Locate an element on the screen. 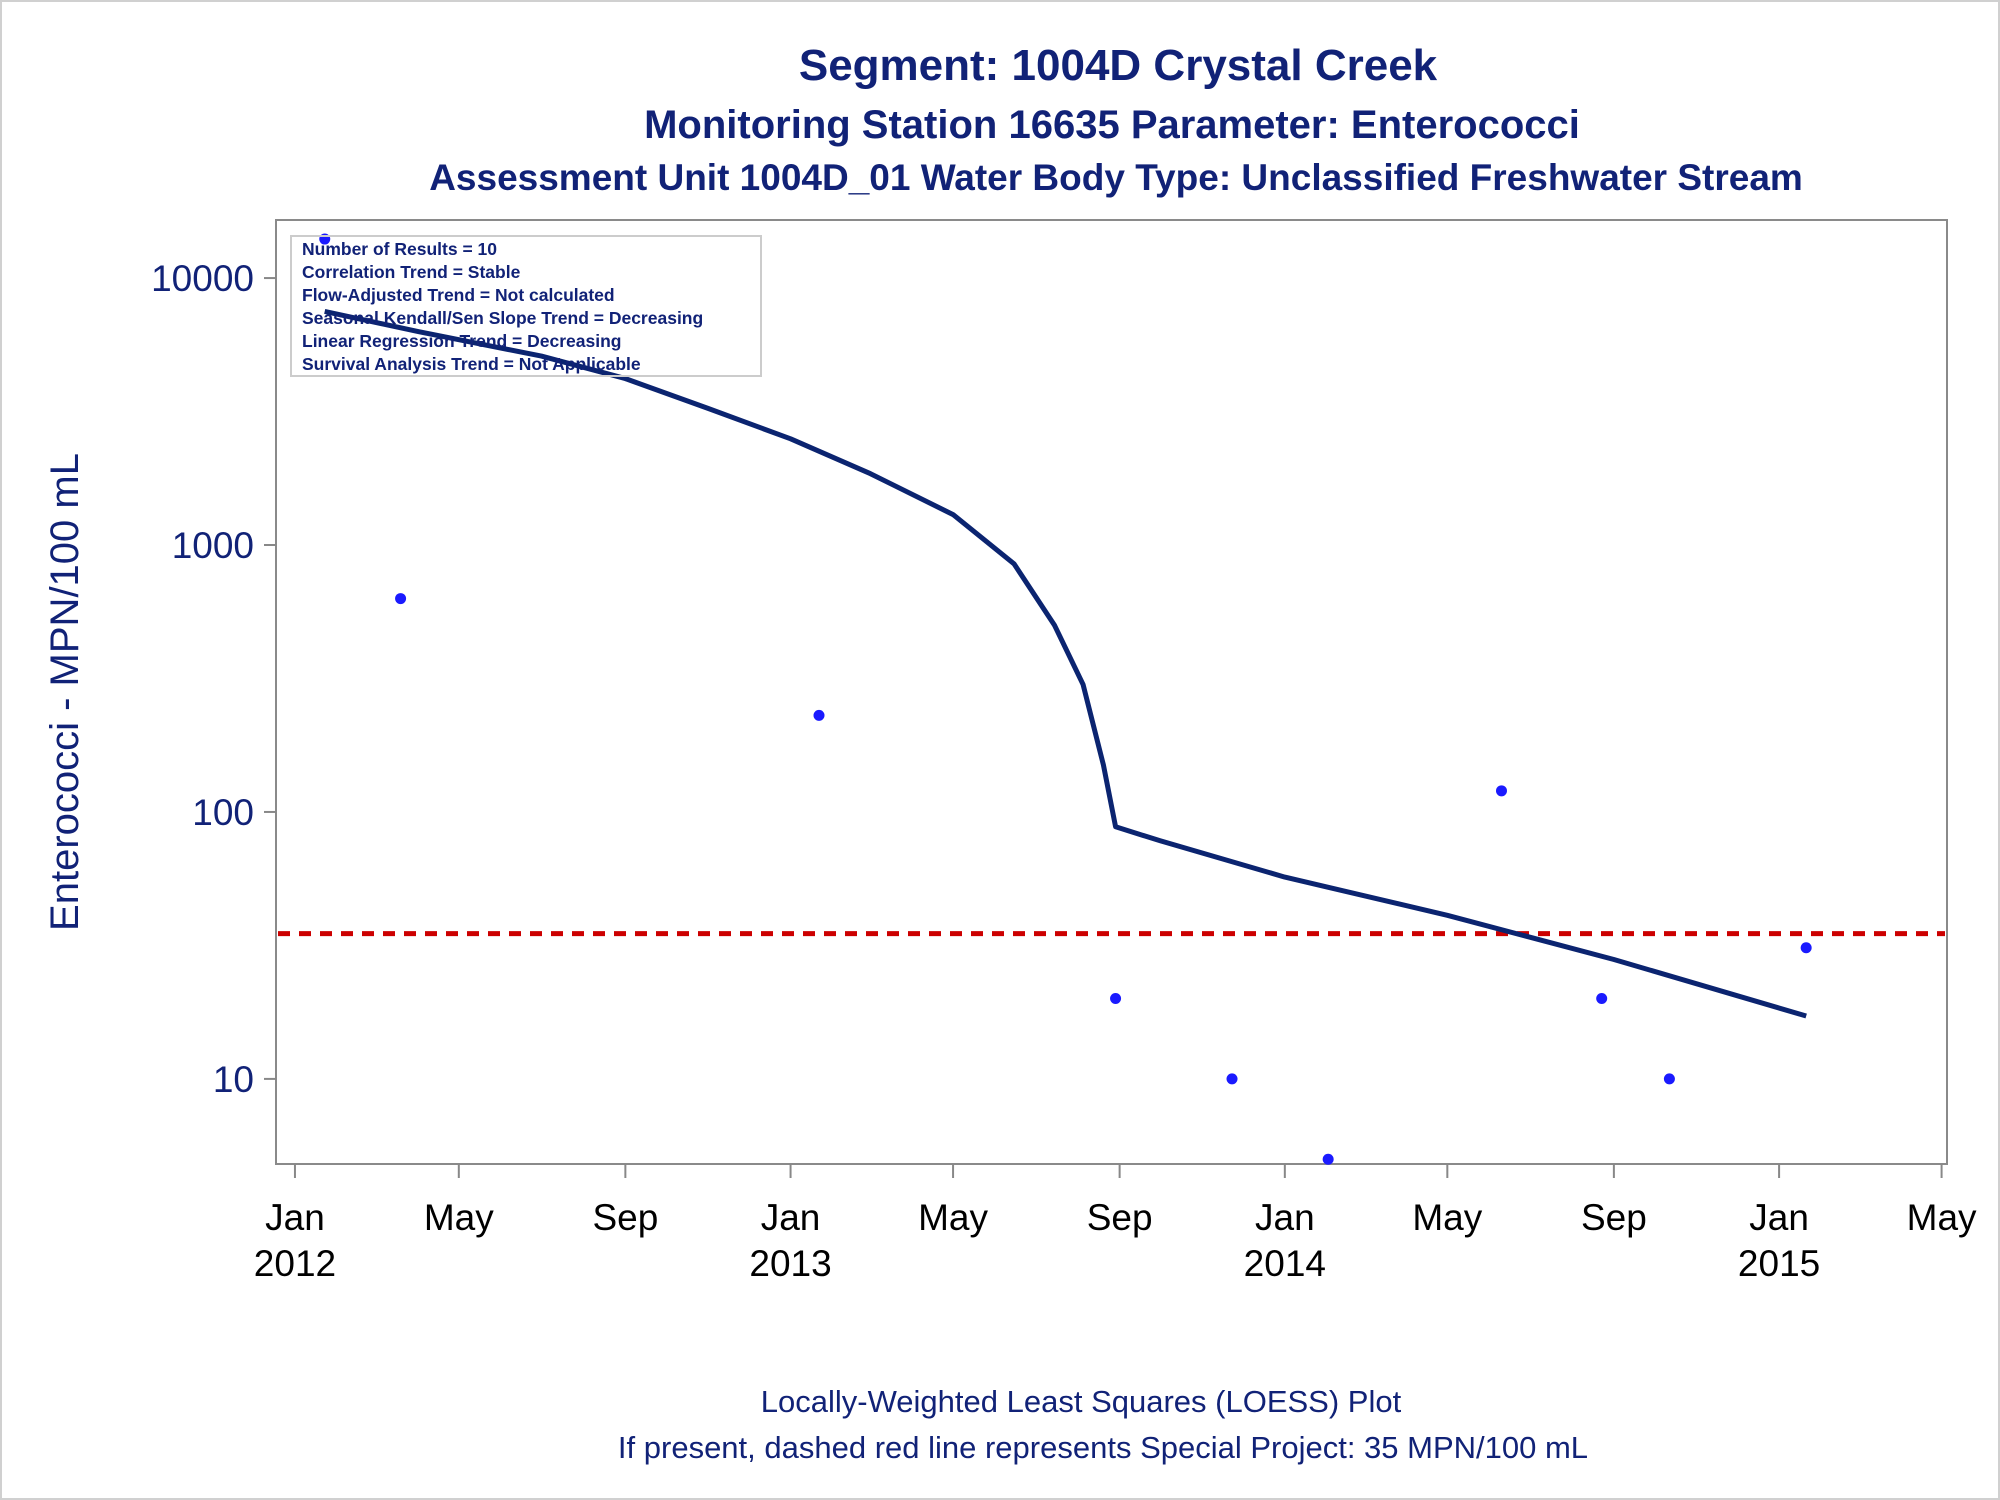 The image size is (2000, 1500). stat-survival-analysis-trend: Survival Analysis Trend = Not Applicable is located at coordinates (471, 364).